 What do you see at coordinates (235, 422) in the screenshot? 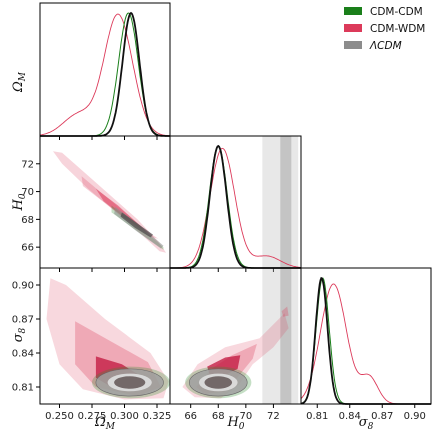
I see `xlabel-h0: H0` at bounding box center [235, 422].